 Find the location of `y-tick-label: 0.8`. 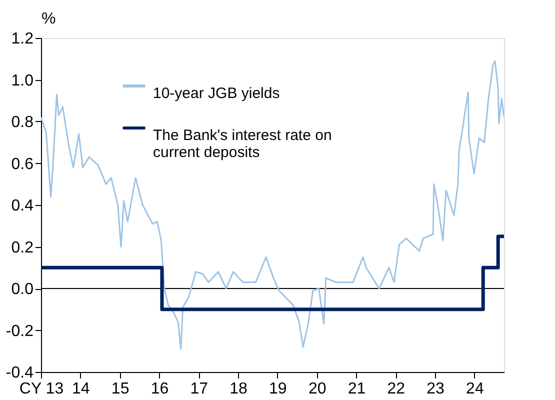

y-tick-label: 0.8 is located at coordinates (22, 122).